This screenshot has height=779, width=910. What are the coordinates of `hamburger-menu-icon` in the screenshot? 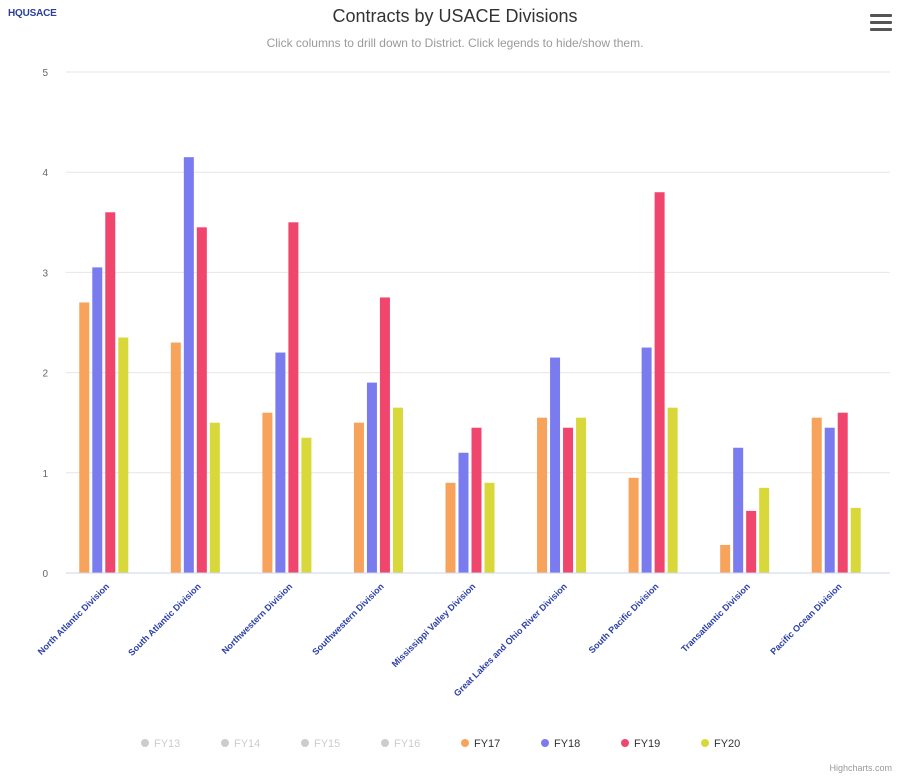 It's located at (881, 23).